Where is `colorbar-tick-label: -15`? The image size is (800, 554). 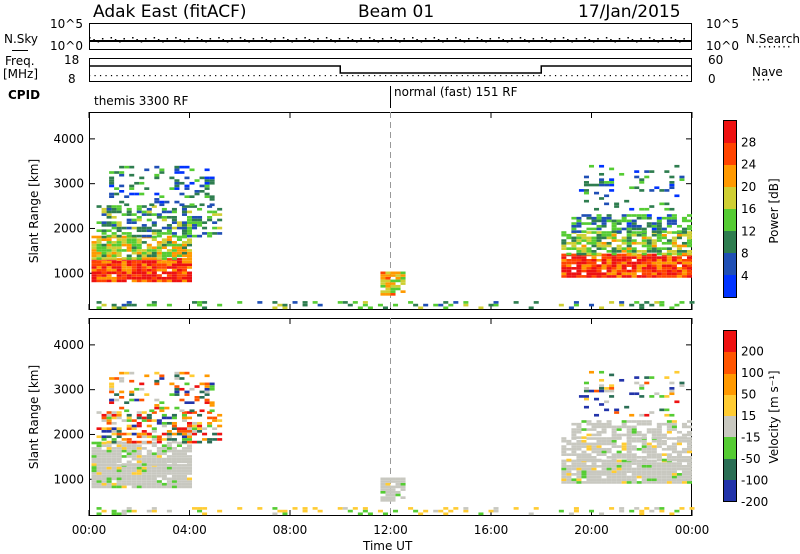
colorbar-tick-label: -15 is located at coordinates (751, 438).